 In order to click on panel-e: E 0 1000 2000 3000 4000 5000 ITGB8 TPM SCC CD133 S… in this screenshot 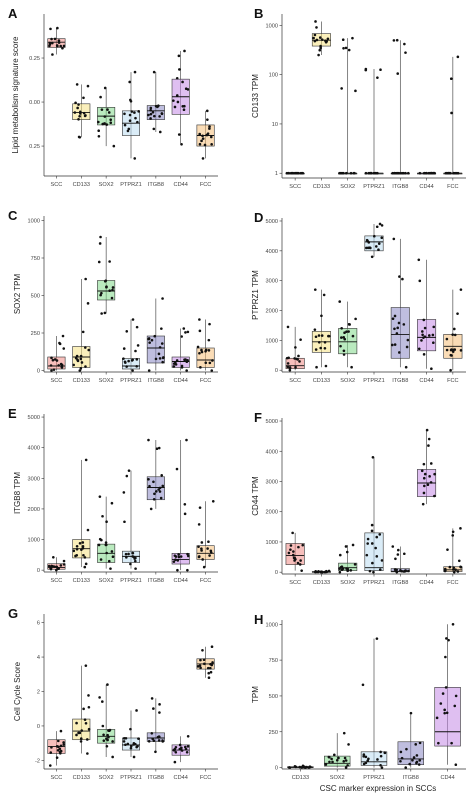, I will do `click(113, 495)`.